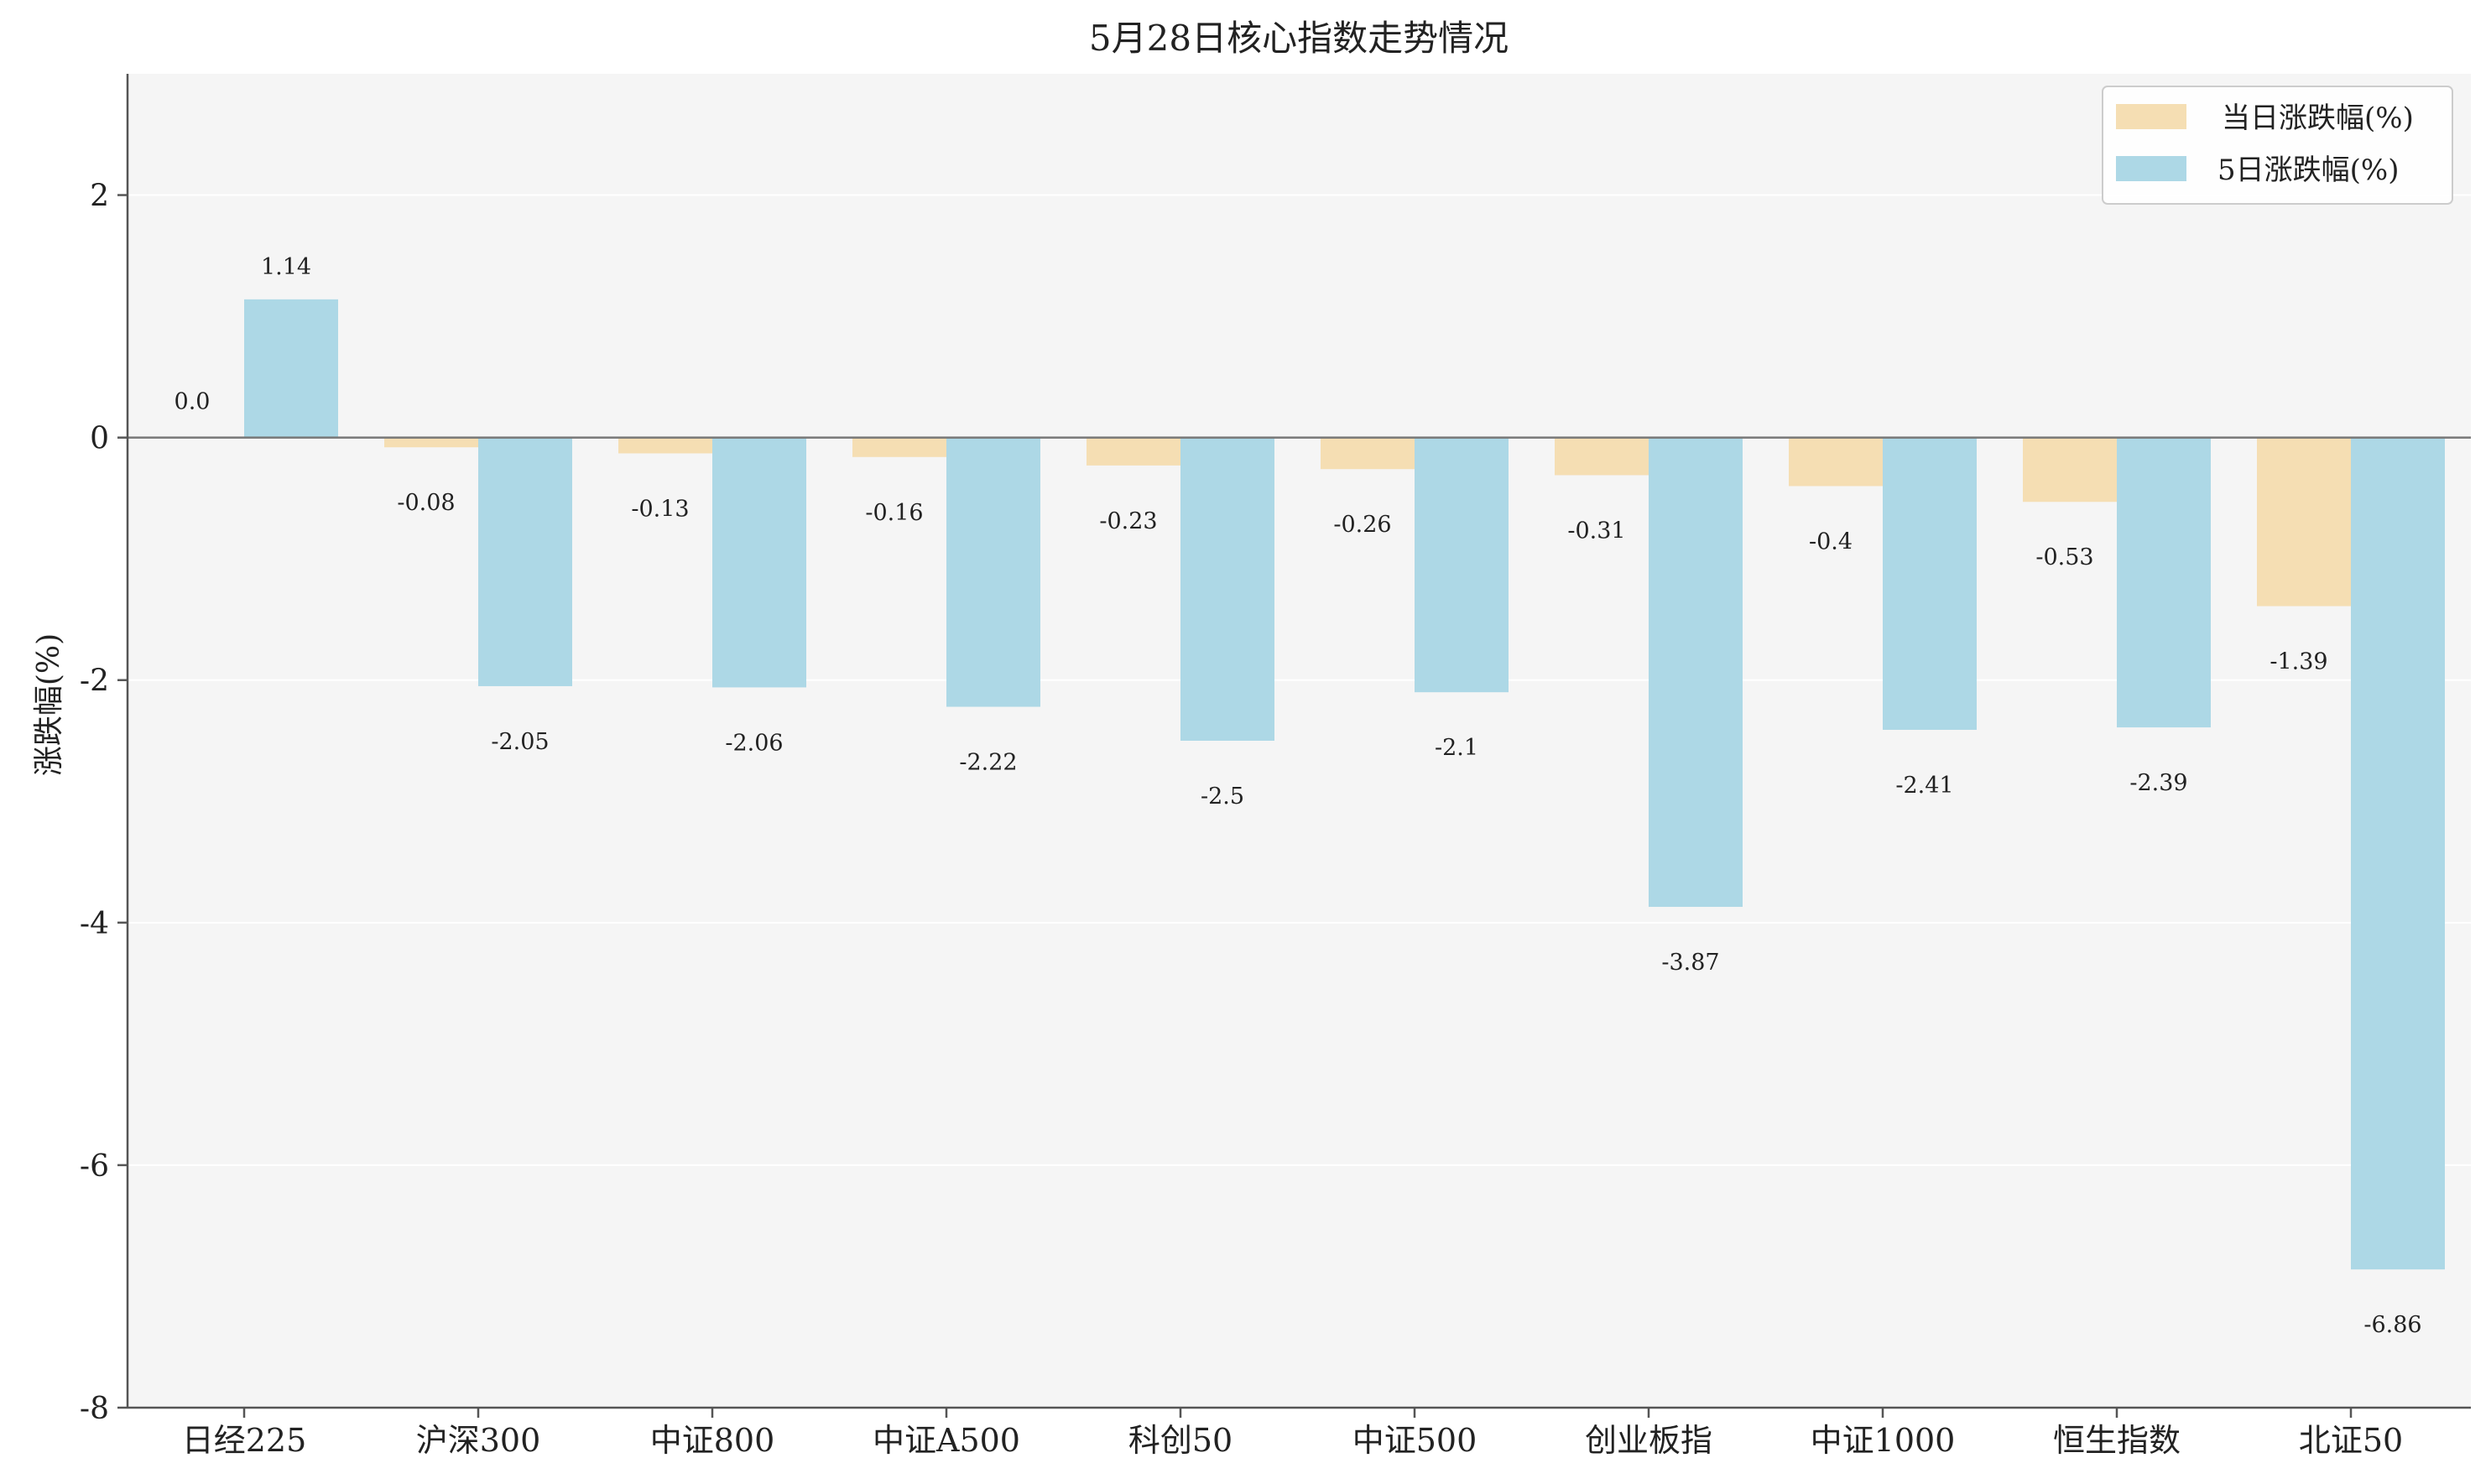 The height and width of the screenshot is (1484, 2491). I want to click on data-label-daily: -0.4, so click(1831, 542).